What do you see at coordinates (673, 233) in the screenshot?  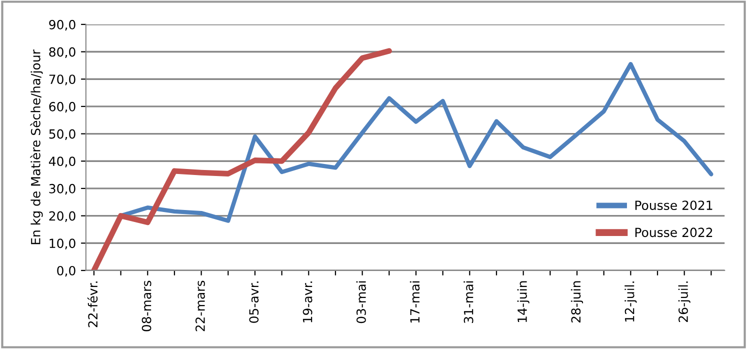 I see `legend-label: Pousse 2022` at bounding box center [673, 233].